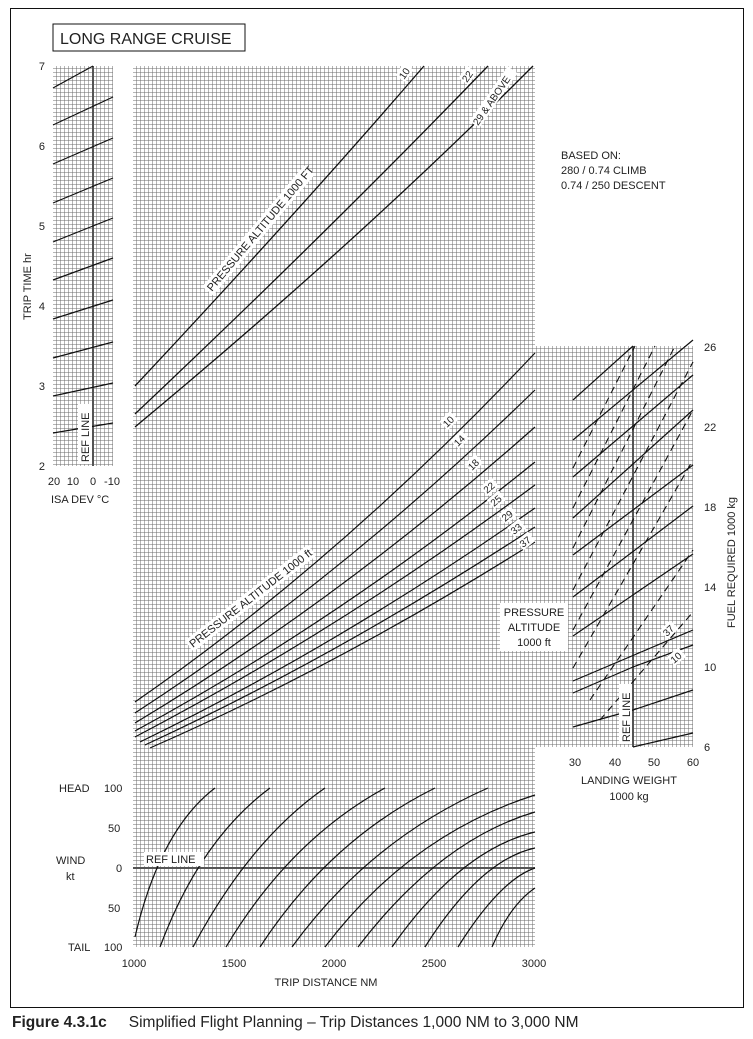  Describe the element at coordinates (42, 267) in the screenshot. I see `time-axis: 7 6 5 4 3 2` at that location.